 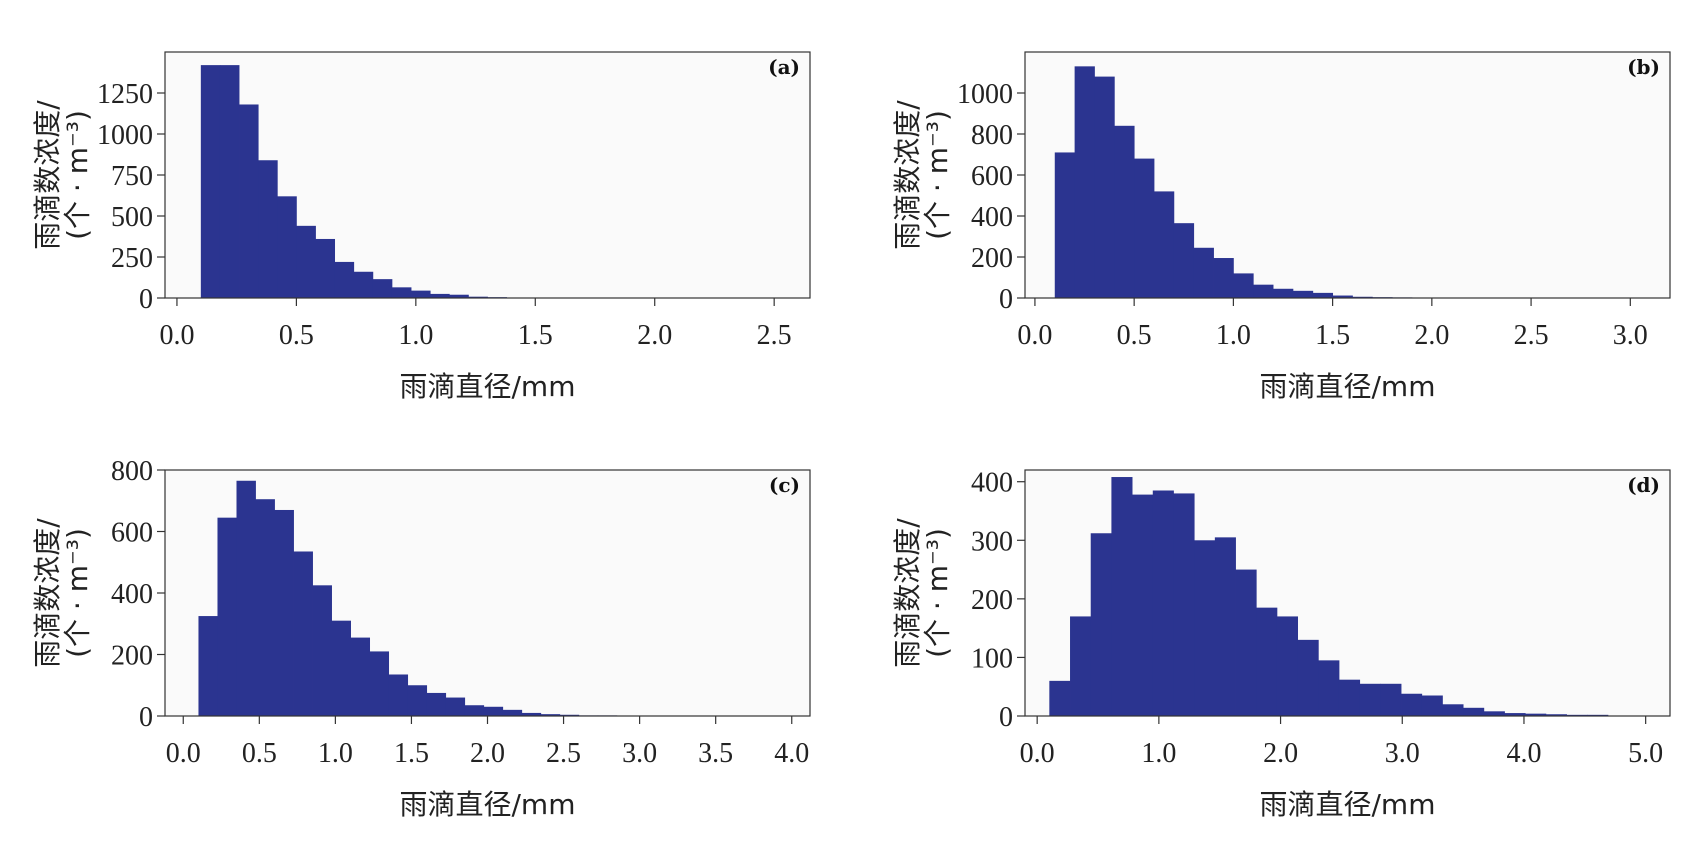 I want to click on y-tick-label: 0, so click(x=1006, y=717).